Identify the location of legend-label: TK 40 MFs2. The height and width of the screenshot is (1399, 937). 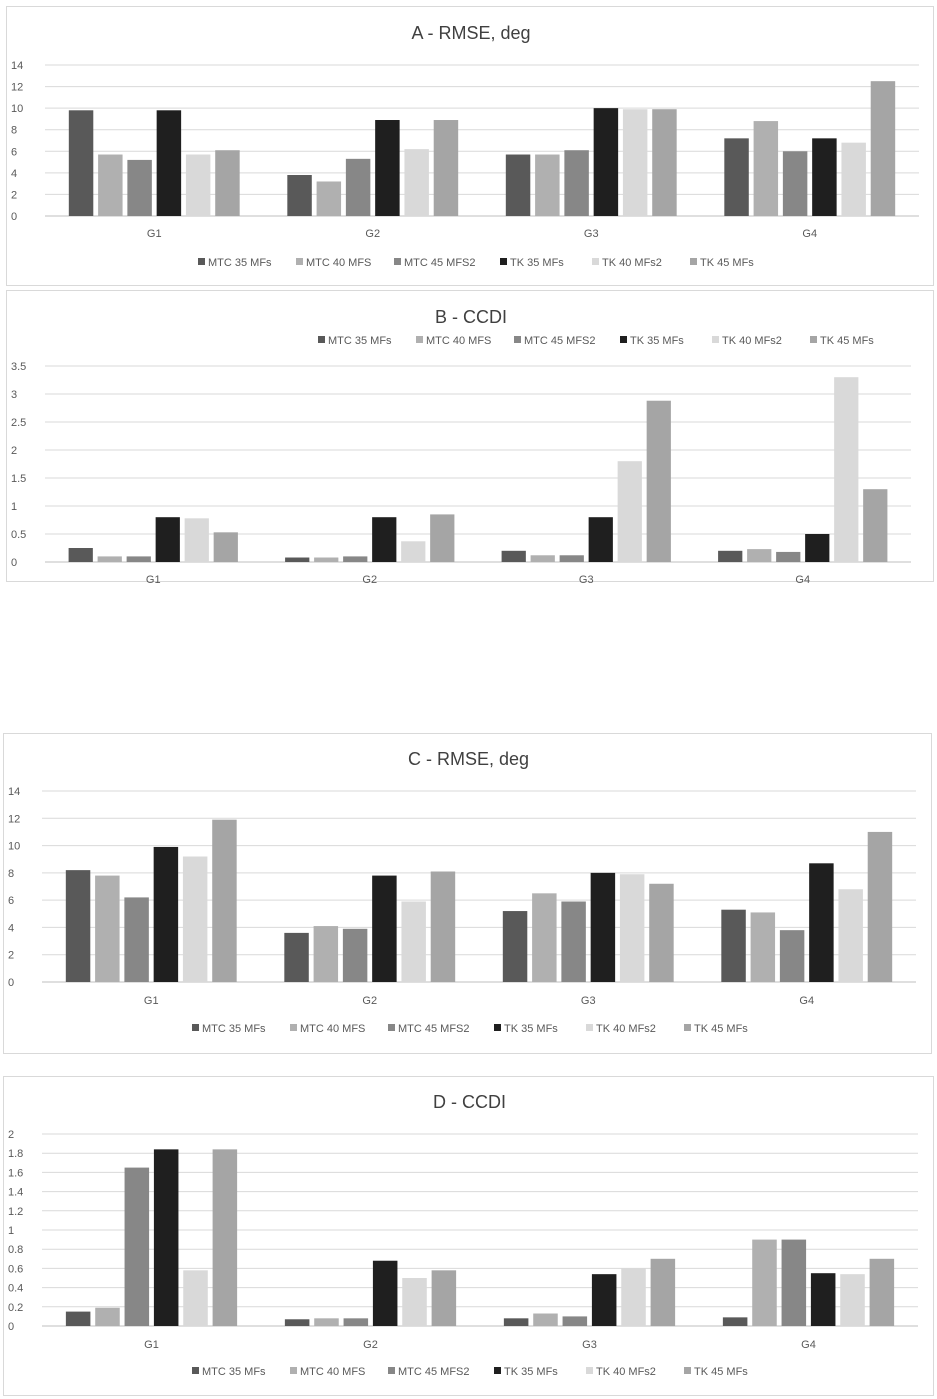
(632, 263).